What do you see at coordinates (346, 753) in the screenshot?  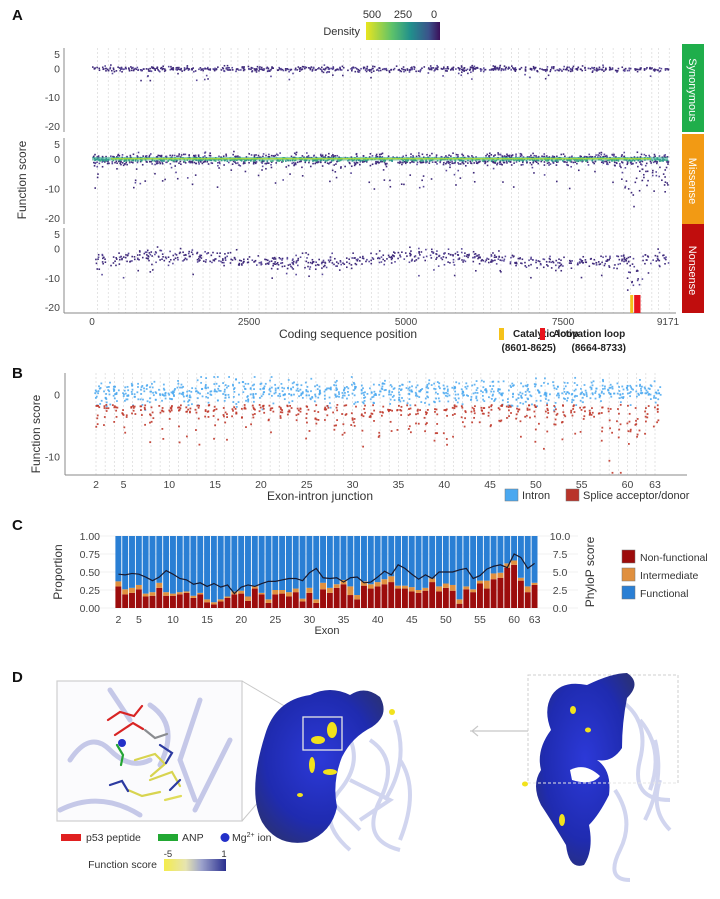 I see `middle-yellow-patches` at bounding box center [346, 753].